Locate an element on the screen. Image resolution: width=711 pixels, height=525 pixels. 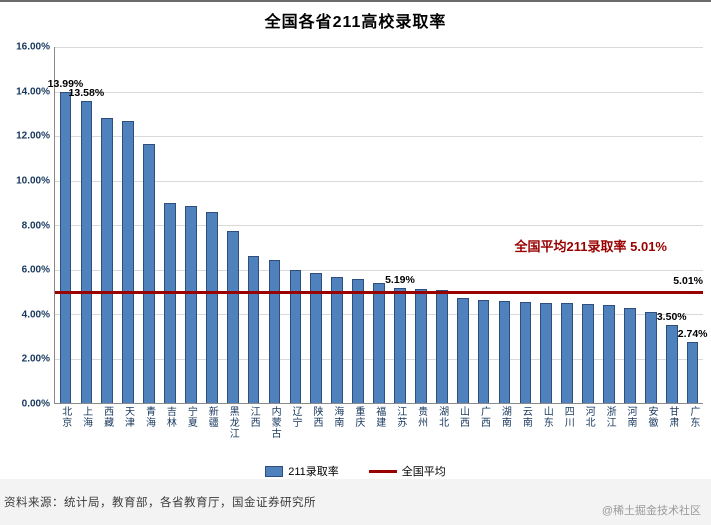
bar-山东 is located at coordinates (546, 352).